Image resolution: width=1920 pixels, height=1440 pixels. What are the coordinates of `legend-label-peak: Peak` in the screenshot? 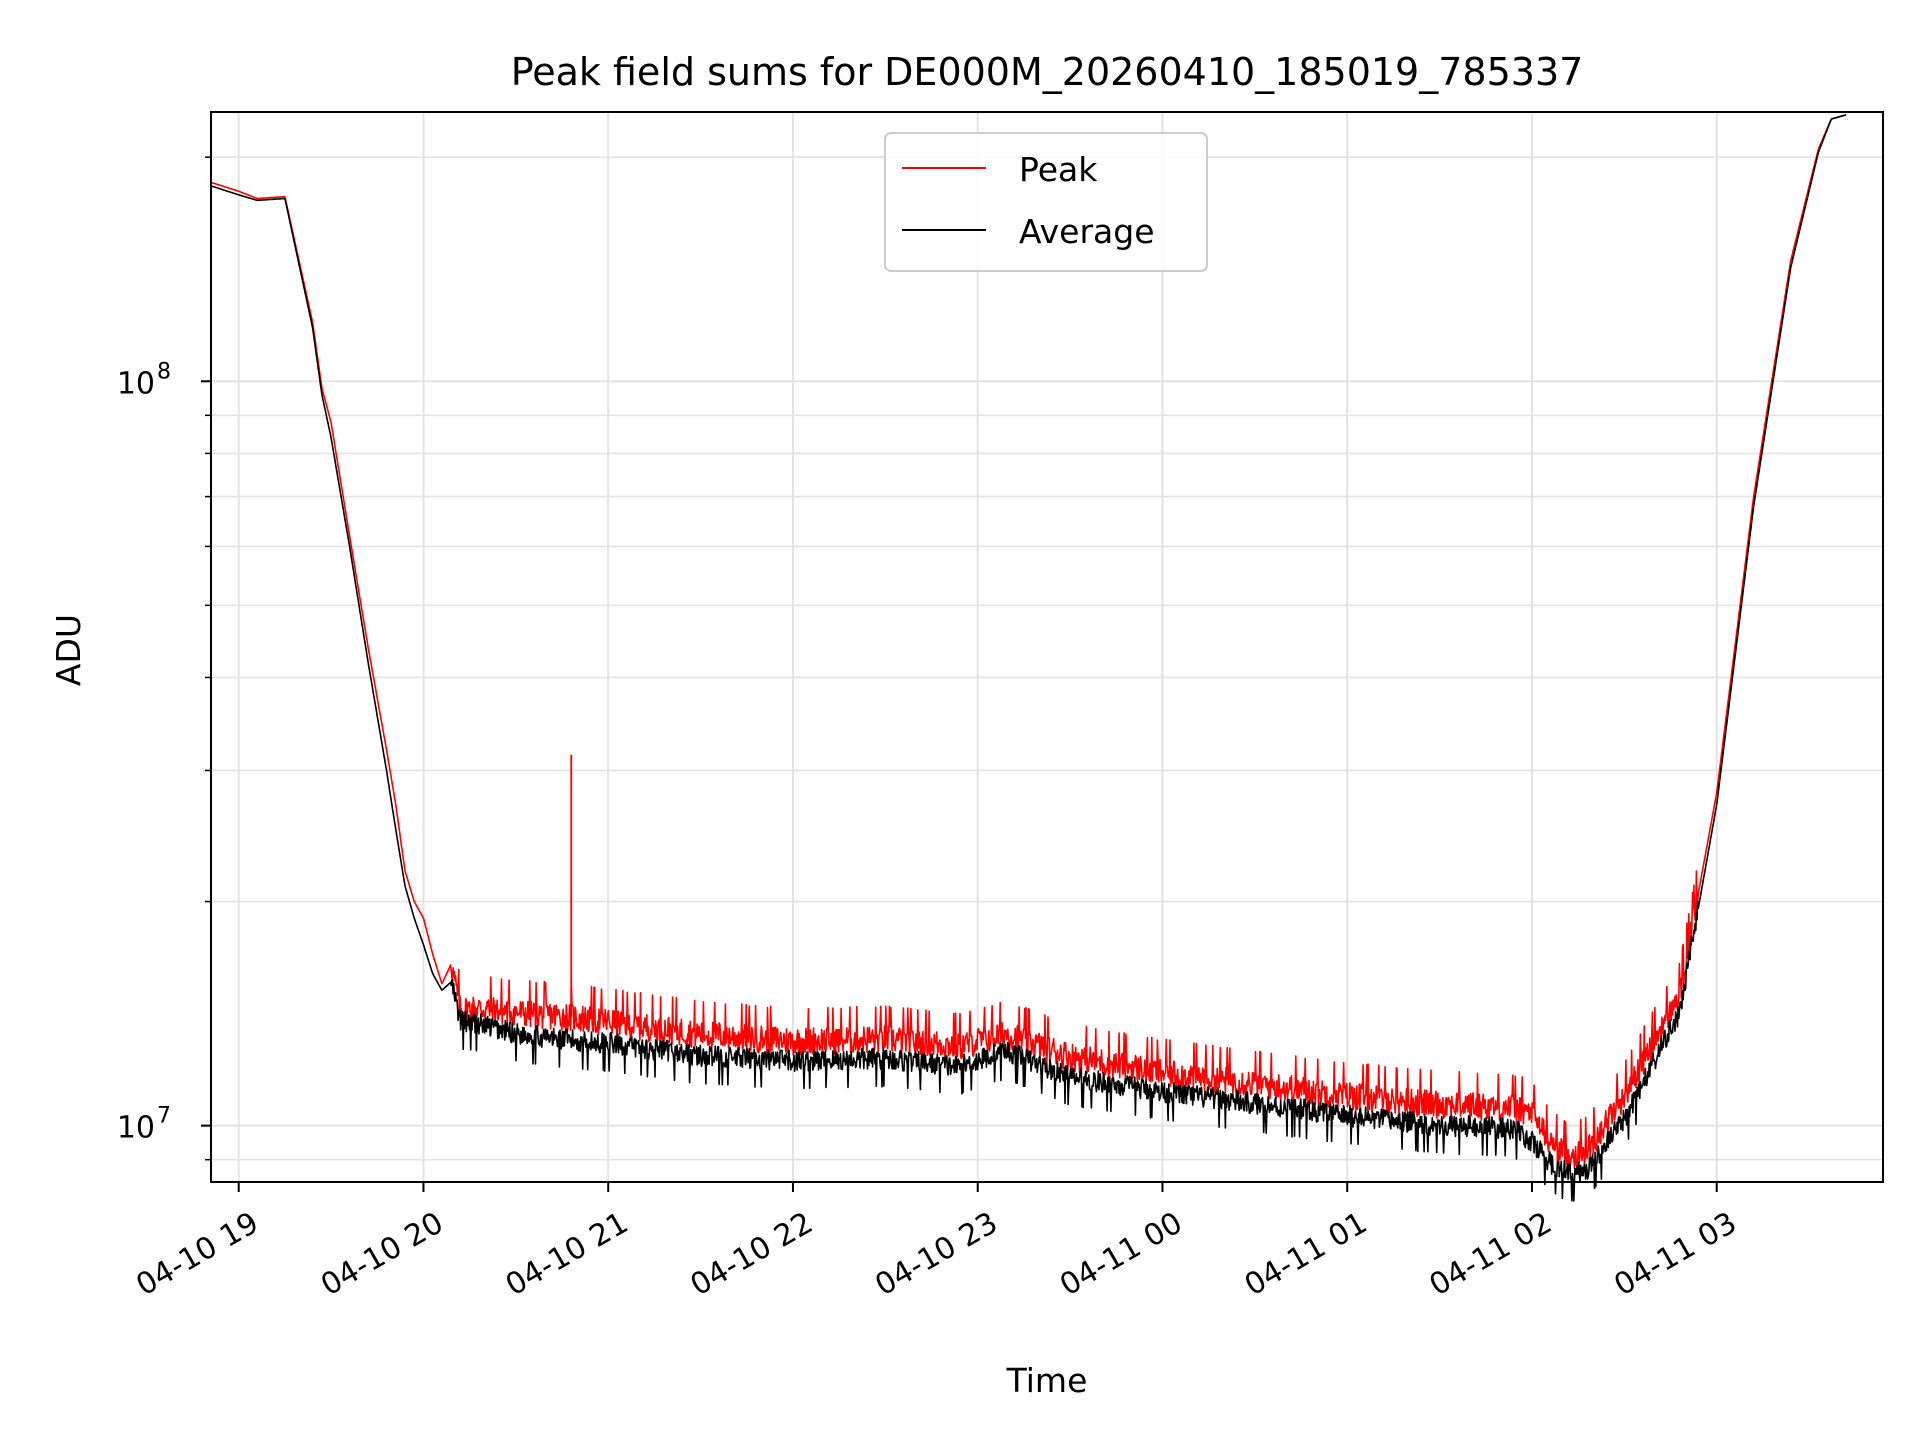 It's located at (1058, 169).